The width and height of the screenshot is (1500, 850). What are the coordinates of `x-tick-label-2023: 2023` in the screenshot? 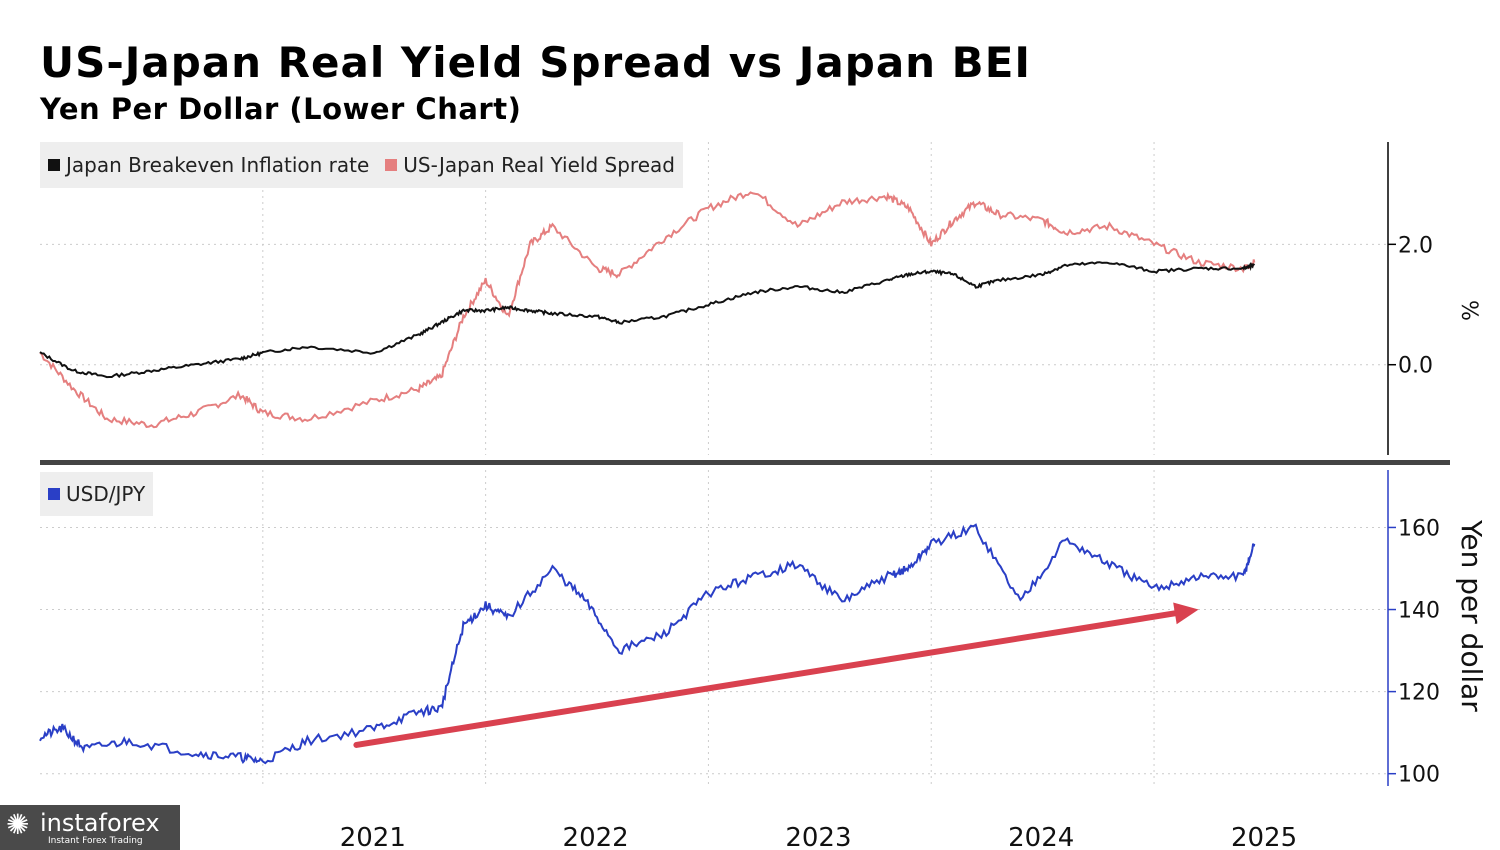 It's located at (818, 836).